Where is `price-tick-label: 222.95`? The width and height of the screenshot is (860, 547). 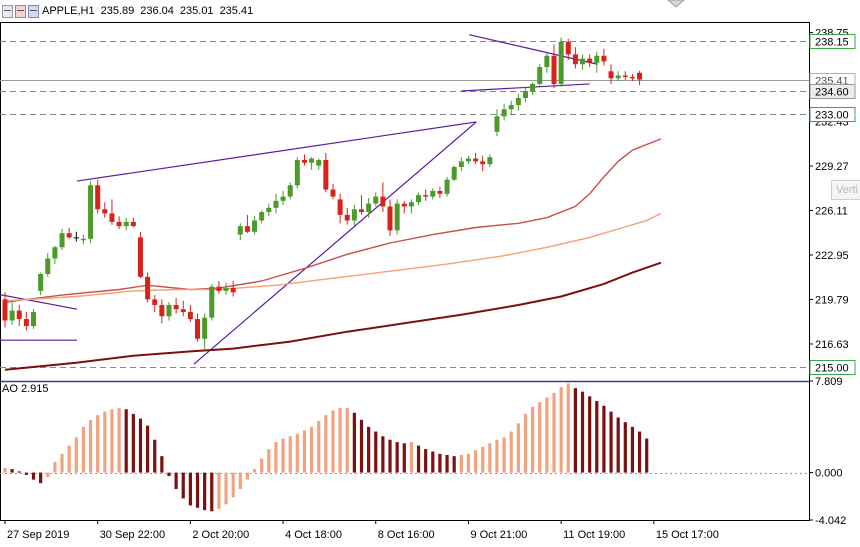 price-tick-label: 222.95 is located at coordinates (832, 256).